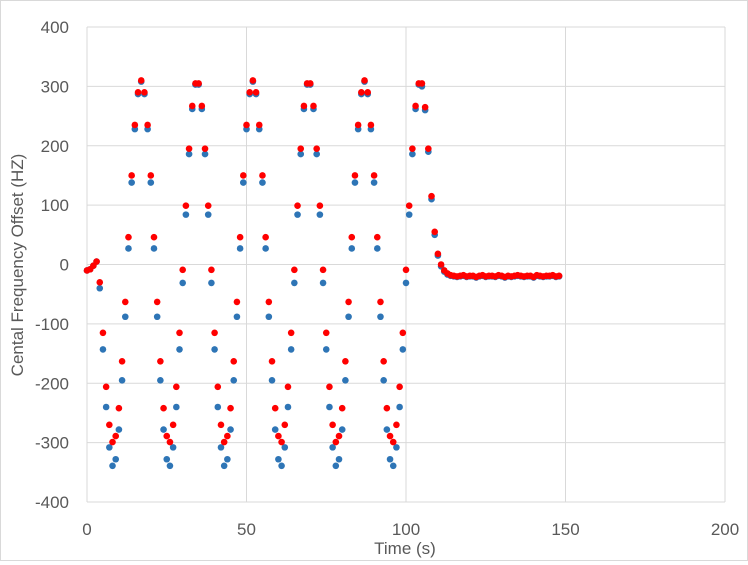 This screenshot has width=748, height=565. What do you see at coordinates (55, 146) in the screenshot?
I see `y-tick-label: 200` at bounding box center [55, 146].